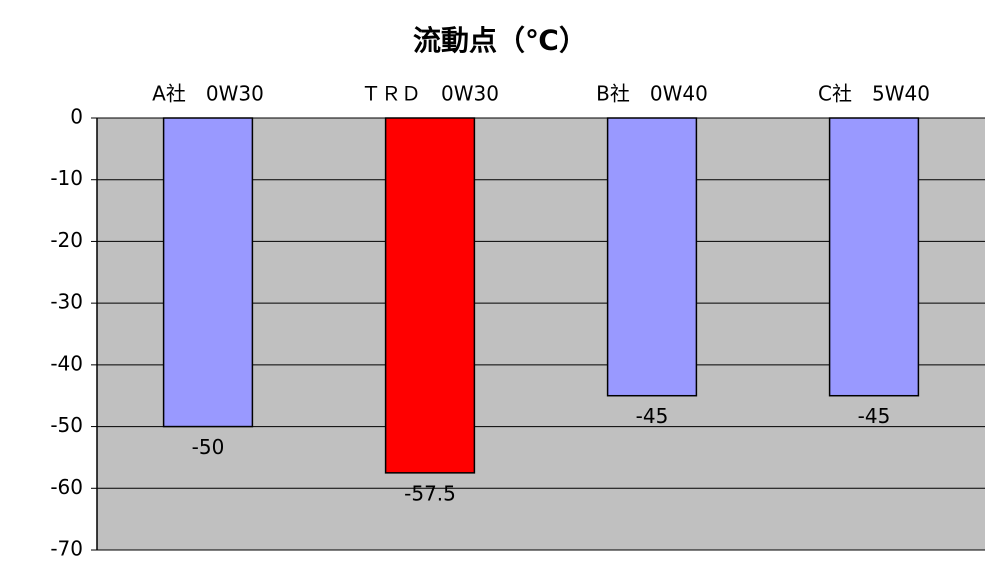  I want to click on chart-title: 流動点（℃）, so click(500, 40).